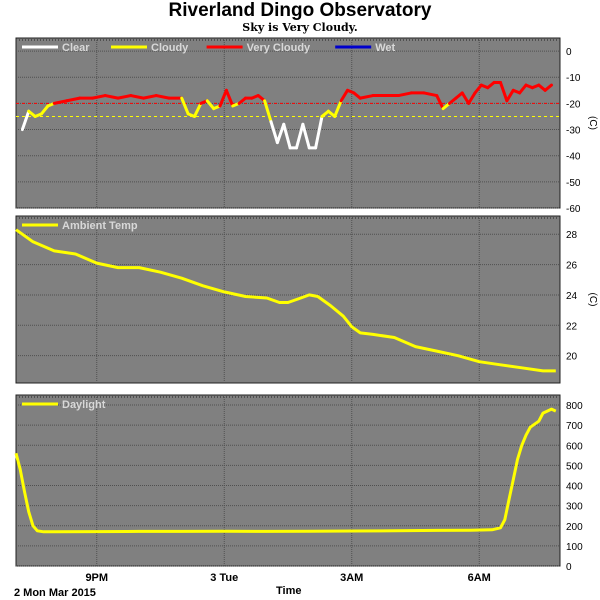 The image size is (600, 600). What do you see at coordinates (479, 578) in the screenshot?
I see `x-tick-label: 6AM` at bounding box center [479, 578].